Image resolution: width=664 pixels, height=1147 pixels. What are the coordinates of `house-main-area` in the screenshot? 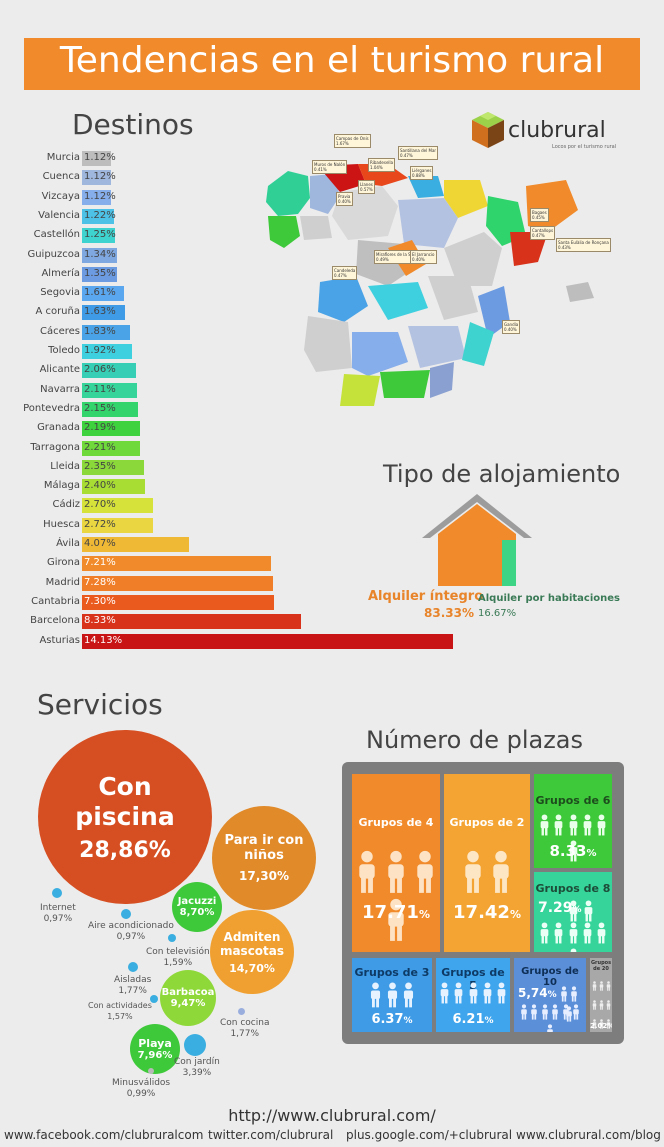 It's located at (477, 545).